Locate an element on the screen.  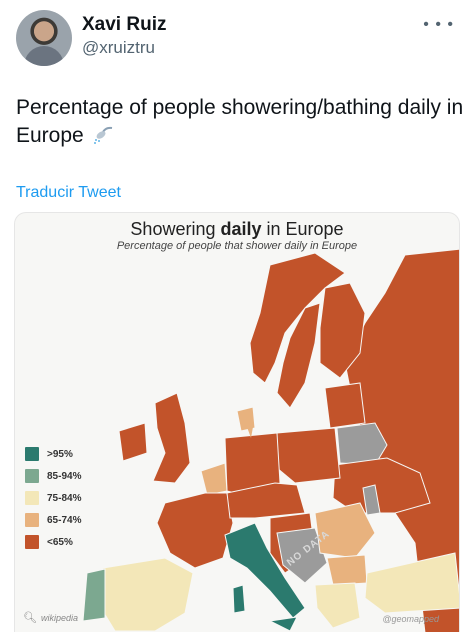
legend-label: >95% is located at coordinates (60, 454).